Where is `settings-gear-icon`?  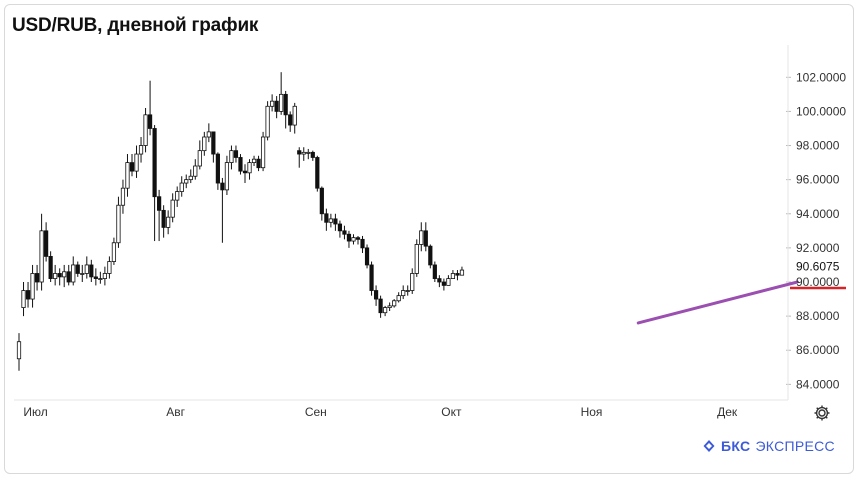
settings-gear-icon is located at coordinates (822, 413).